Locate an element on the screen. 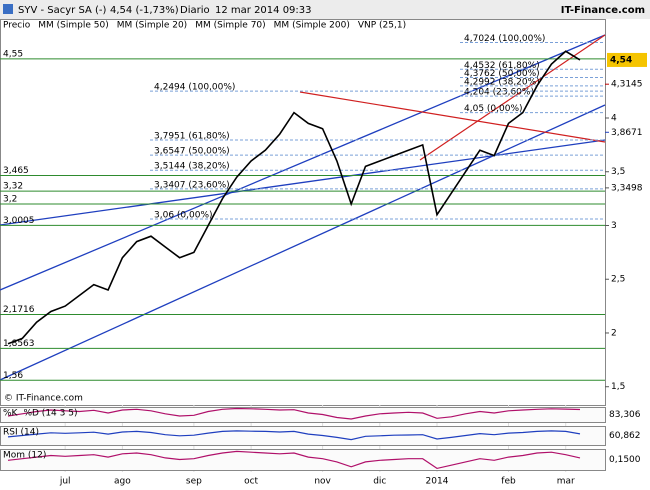 This screenshot has width=650, height=490. header-bar is located at coordinates (325, 9).